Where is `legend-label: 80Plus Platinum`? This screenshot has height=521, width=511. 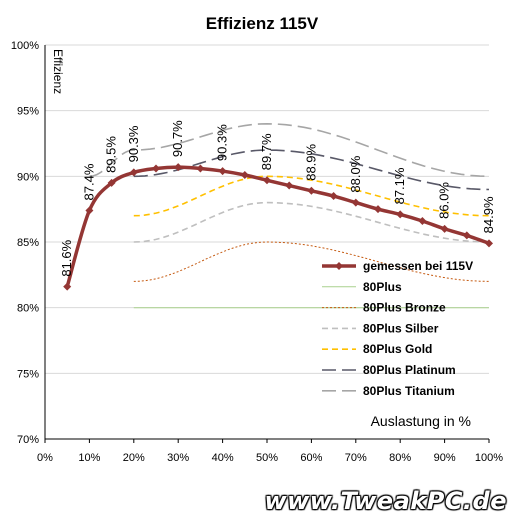 legend-label: 80Plus Platinum is located at coordinates (409, 370).